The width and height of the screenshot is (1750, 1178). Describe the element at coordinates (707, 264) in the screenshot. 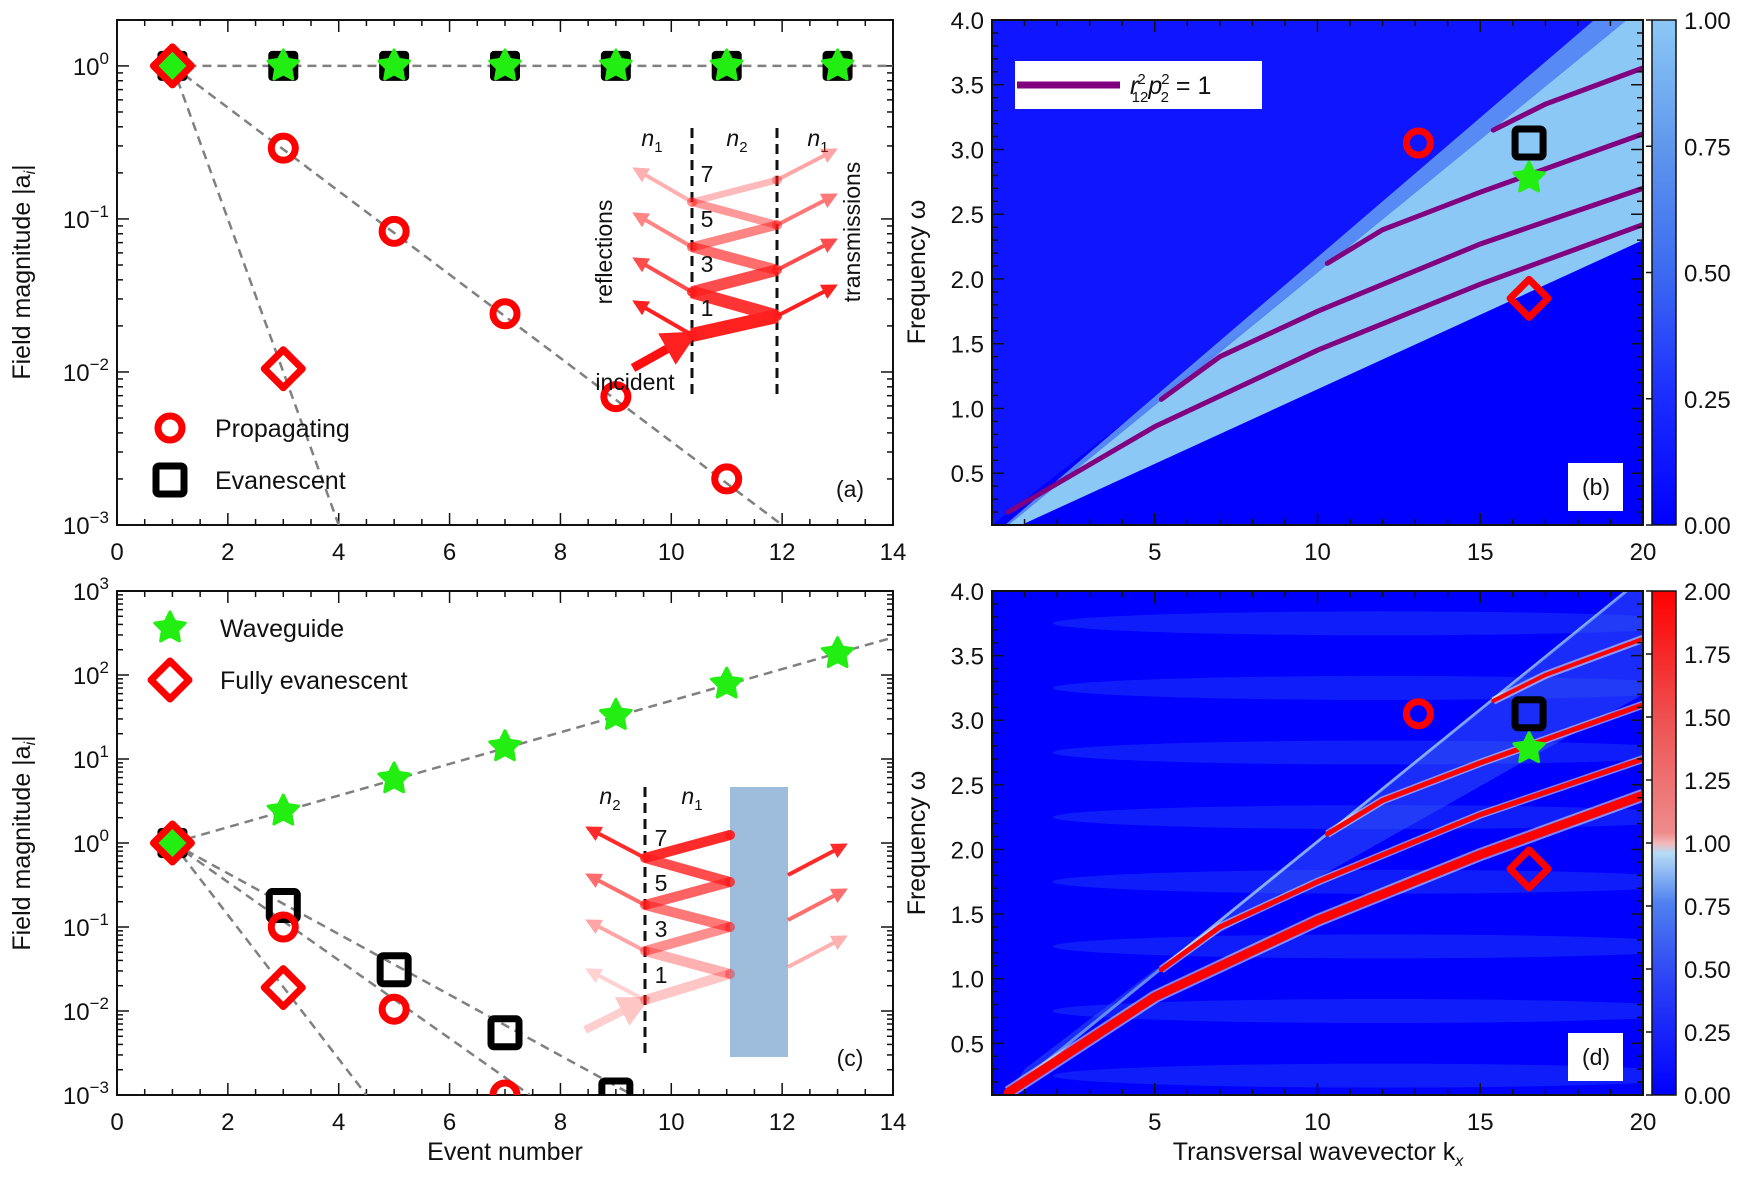

I see `event-number-label: 3` at that location.